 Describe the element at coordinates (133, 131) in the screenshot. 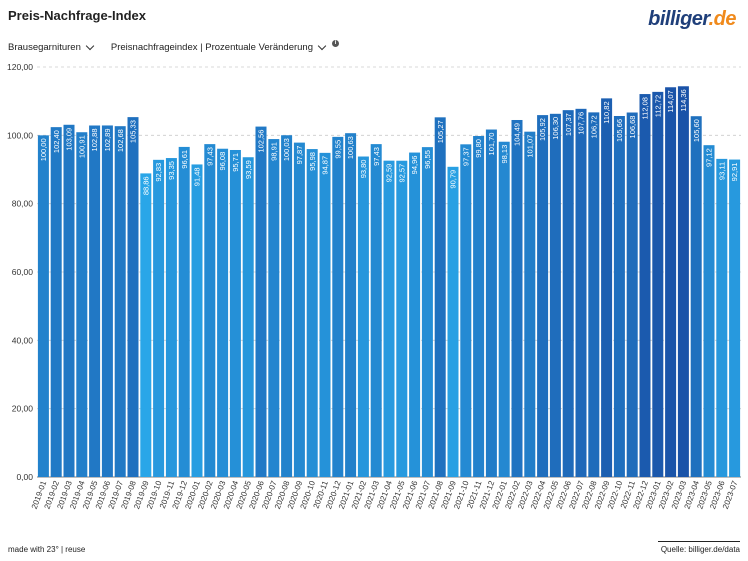

I see `bar-value-label: 105,33` at that location.